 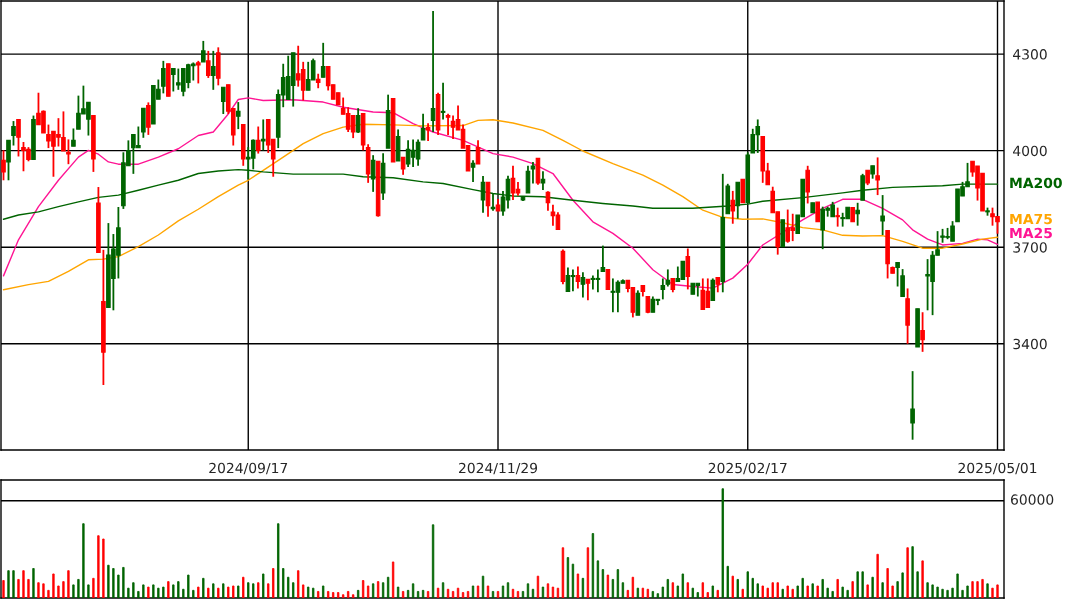 What do you see at coordinates (1031, 233) in the screenshot?
I see `series-label: MA25` at bounding box center [1031, 233].